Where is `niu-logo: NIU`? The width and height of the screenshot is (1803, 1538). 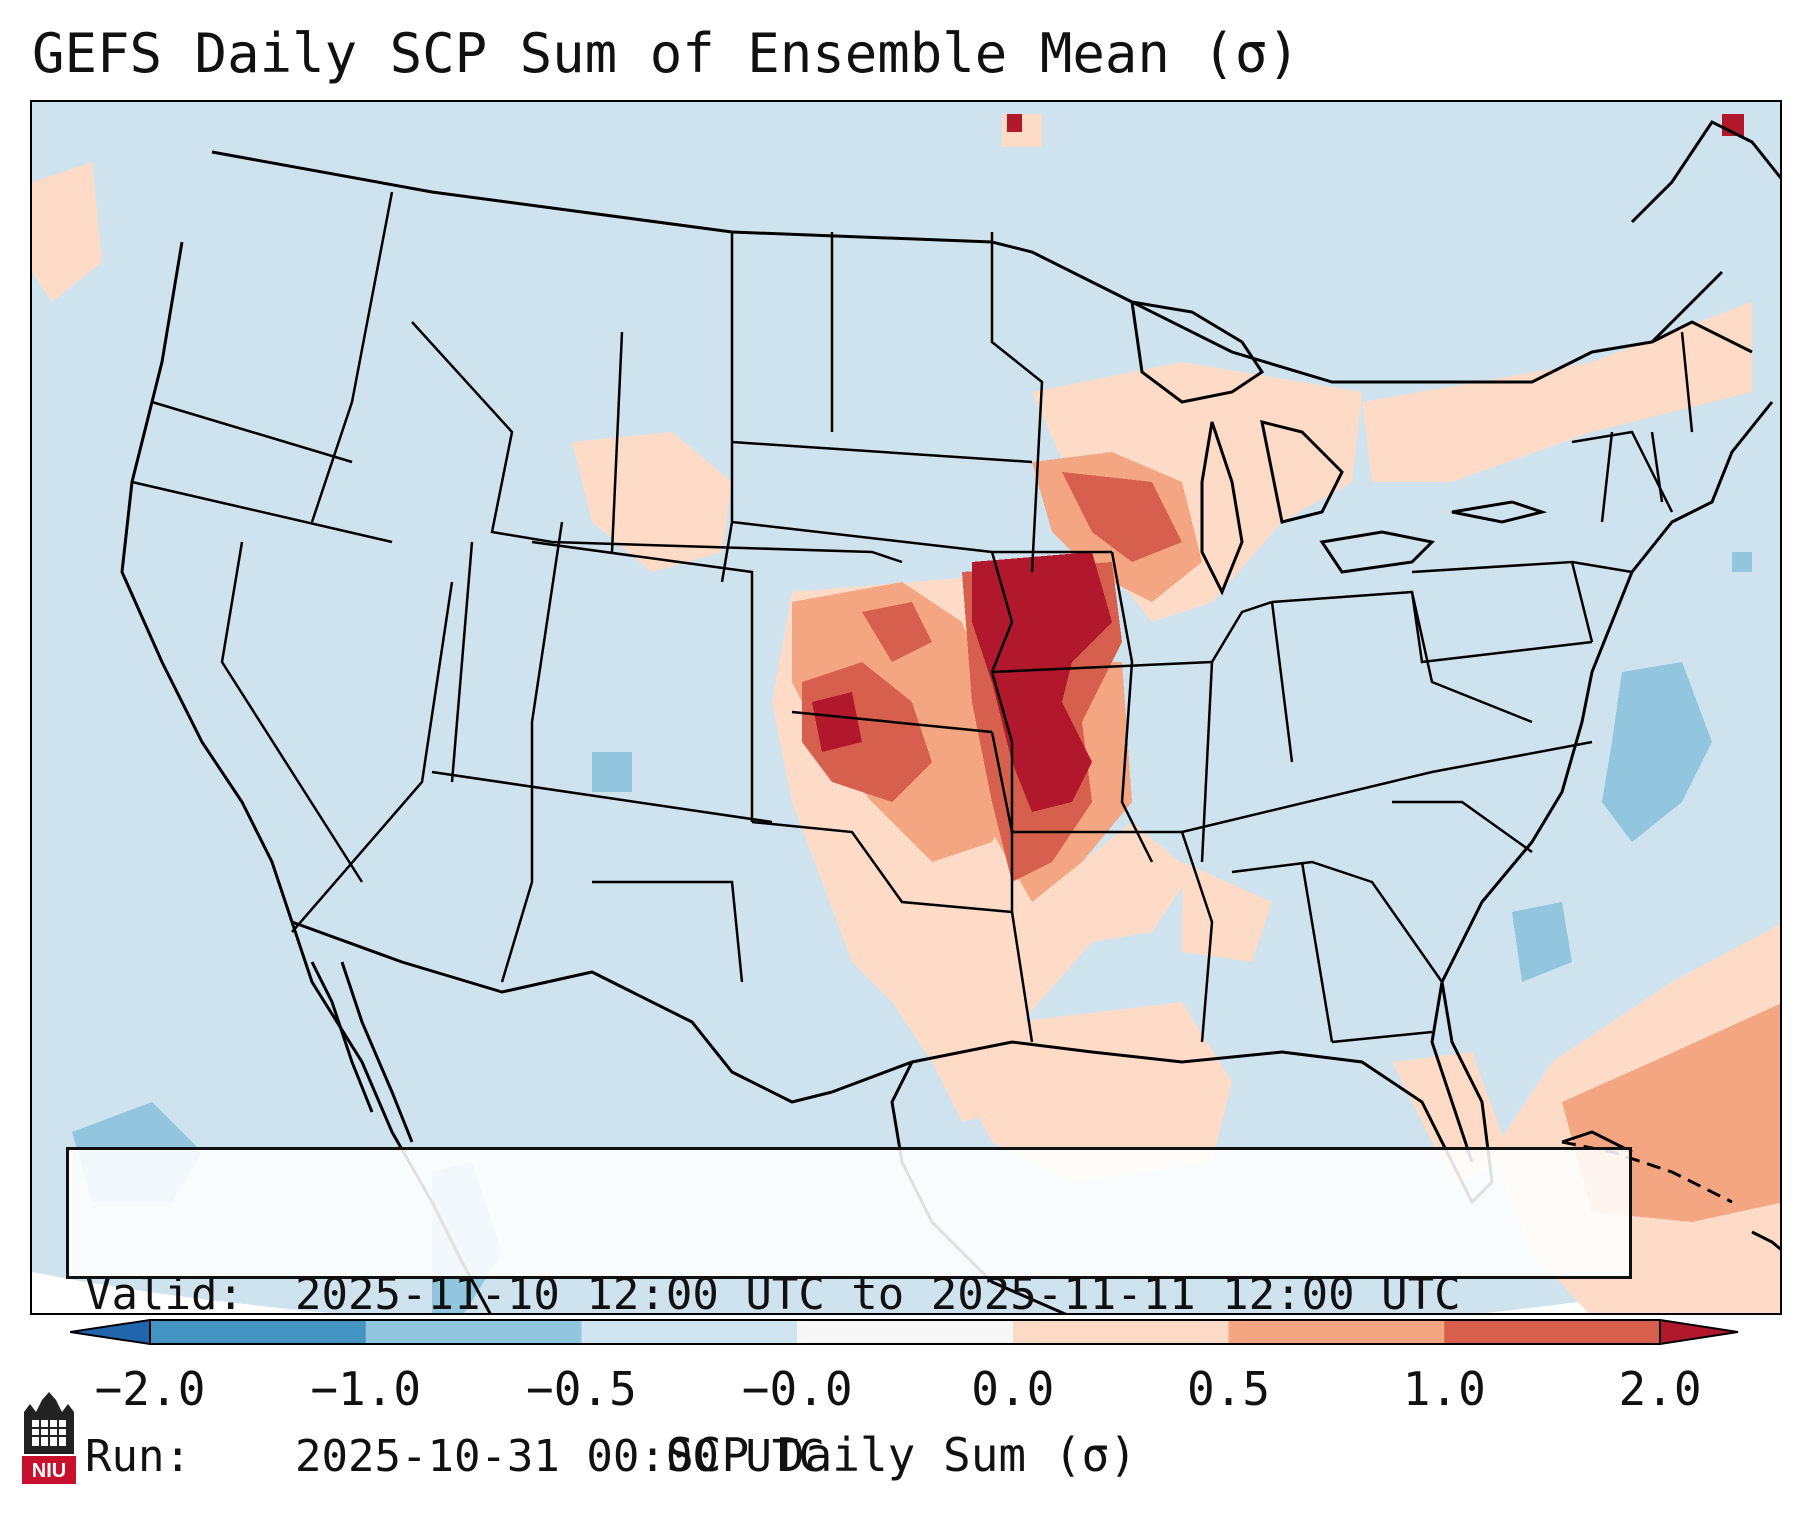 niu-logo: NIU is located at coordinates (49, 1438).